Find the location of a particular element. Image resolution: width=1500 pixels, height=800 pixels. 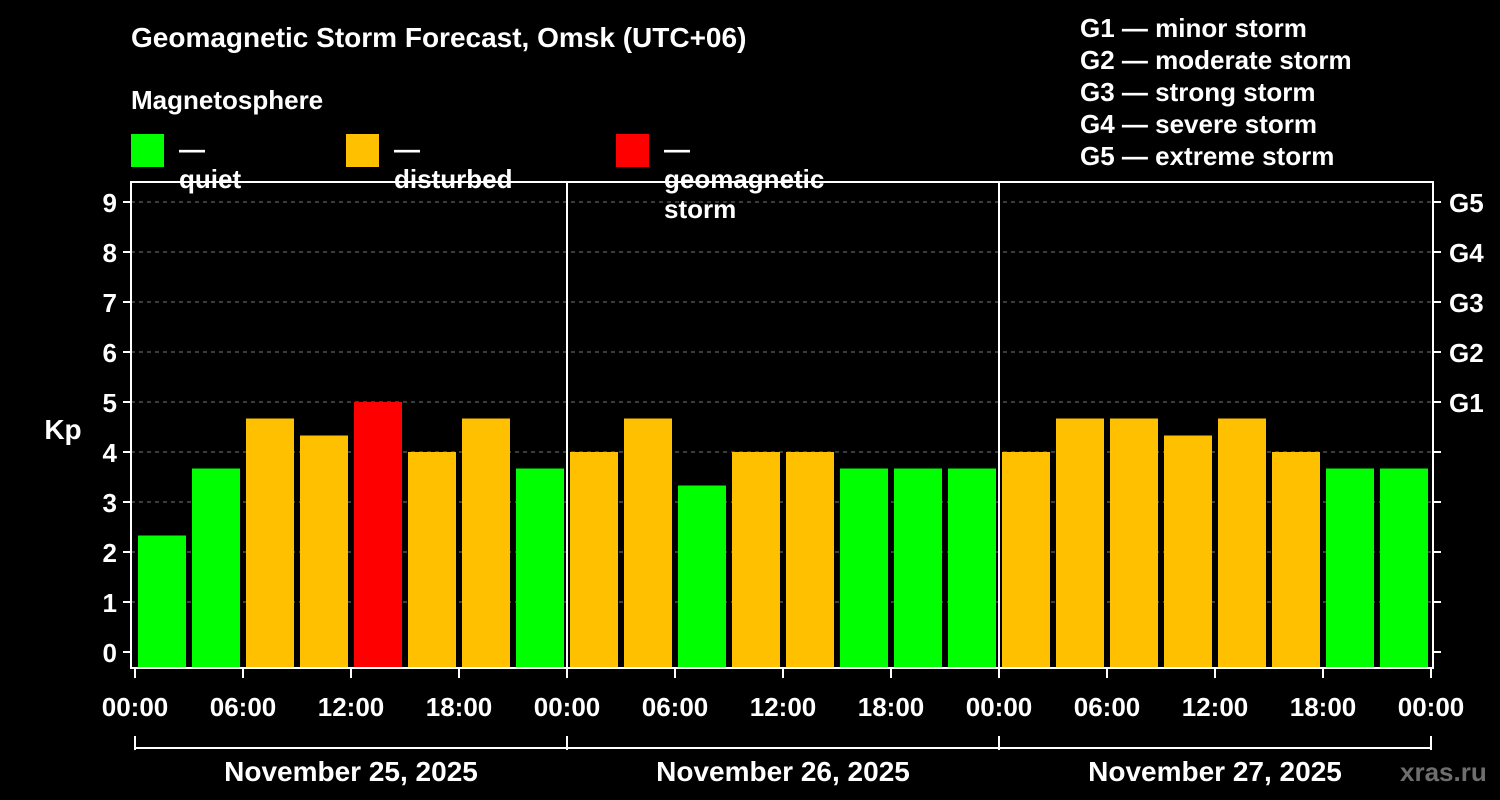

storm-scale-g3: G3 — strong storm is located at coordinates (1198, 92).